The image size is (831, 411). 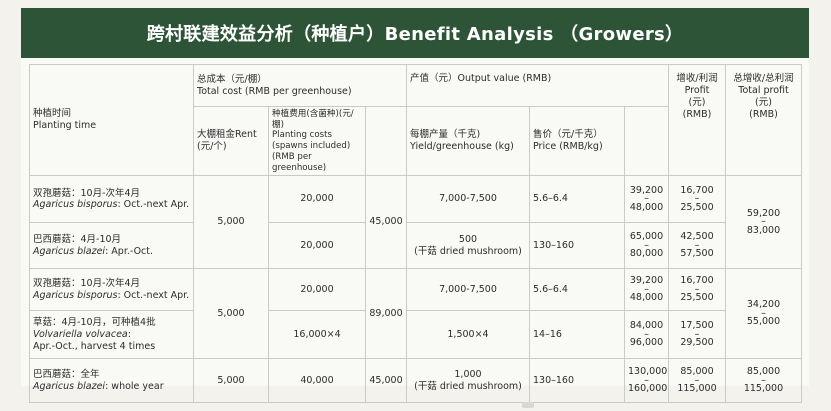 I want to click on yield-cell: 1,000 (干菇 dried mushroom), so click(x=468, y=381).